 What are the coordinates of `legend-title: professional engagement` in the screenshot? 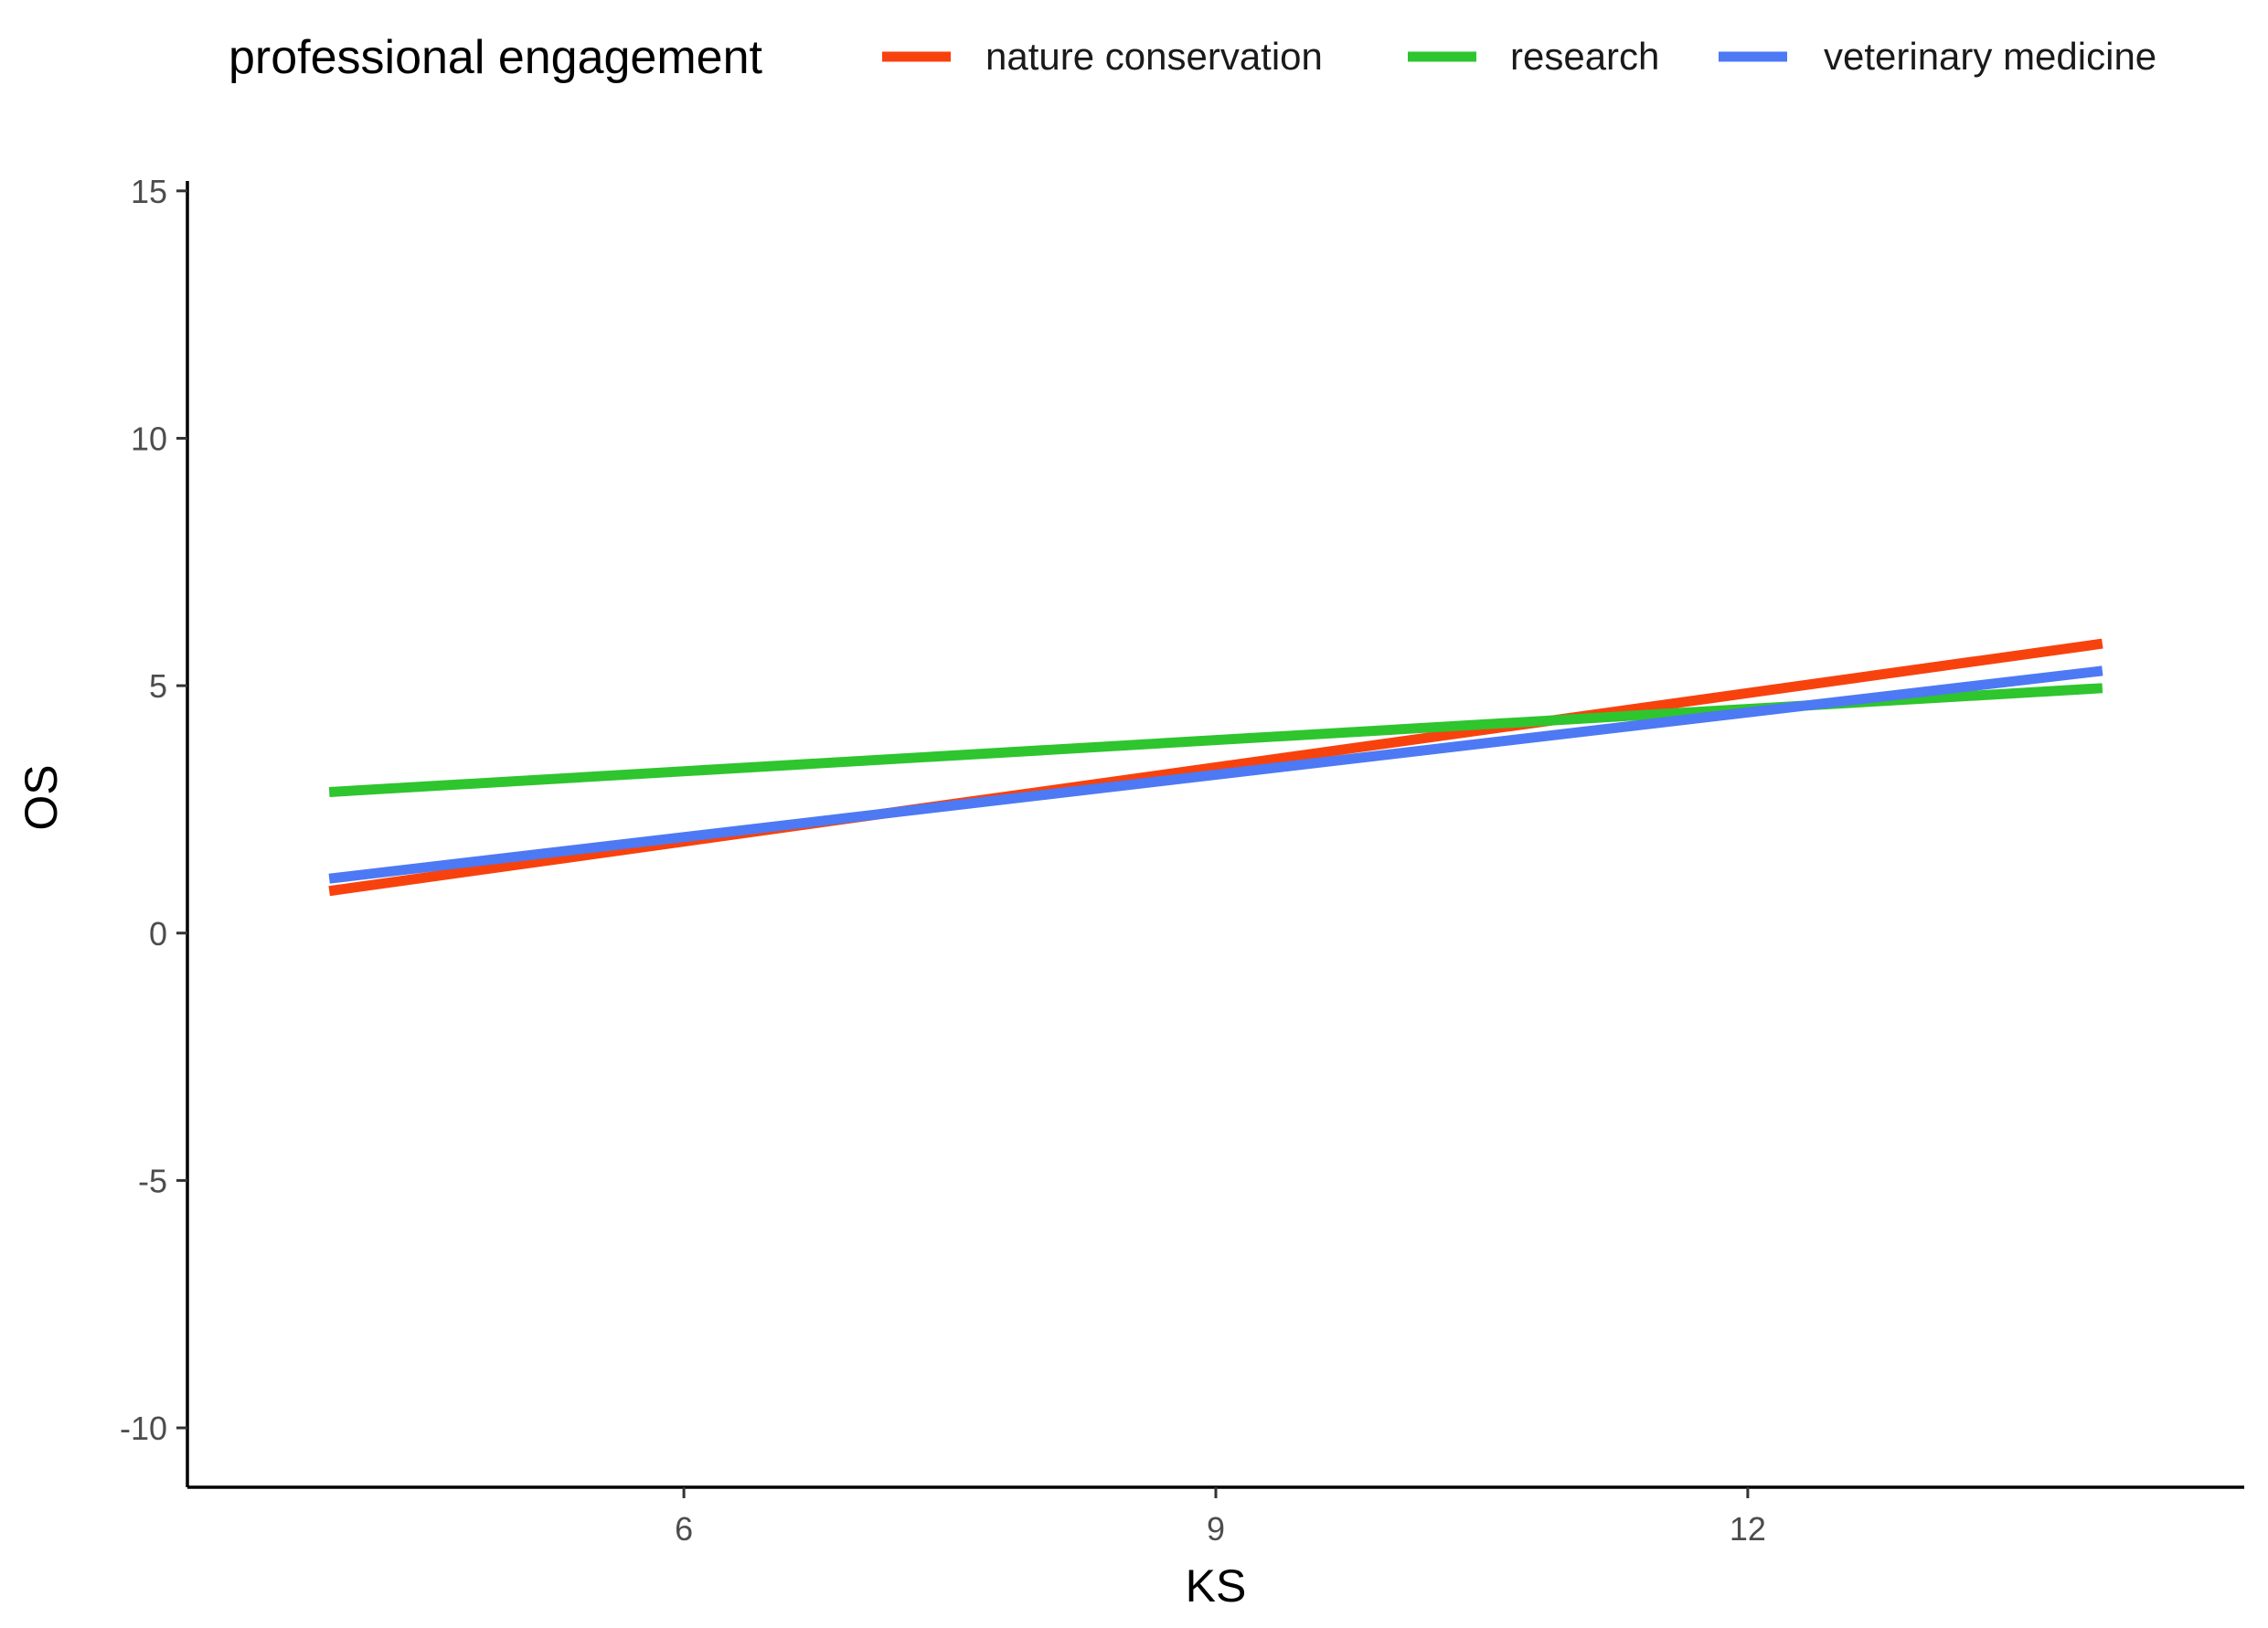 It's located at (496, 57).